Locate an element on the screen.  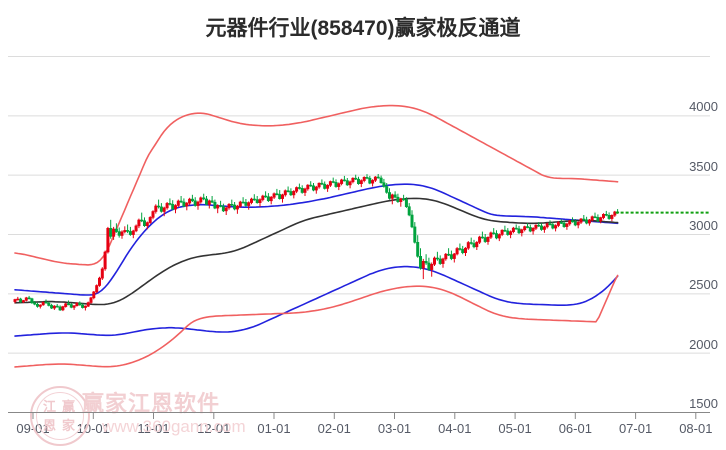
x-axis-tick-label: 11-01 is located at coordinates (153, 428).